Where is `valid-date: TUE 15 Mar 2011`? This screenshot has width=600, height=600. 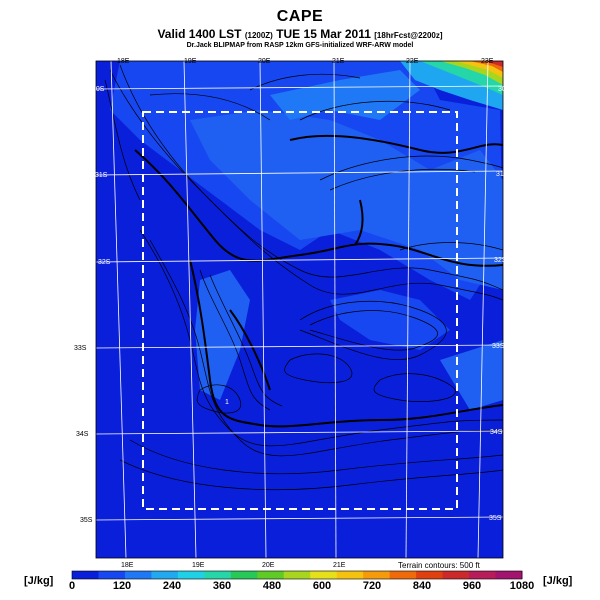
valid-date: TUE 15 Mar 2011 is located at coordinates (323, 34).